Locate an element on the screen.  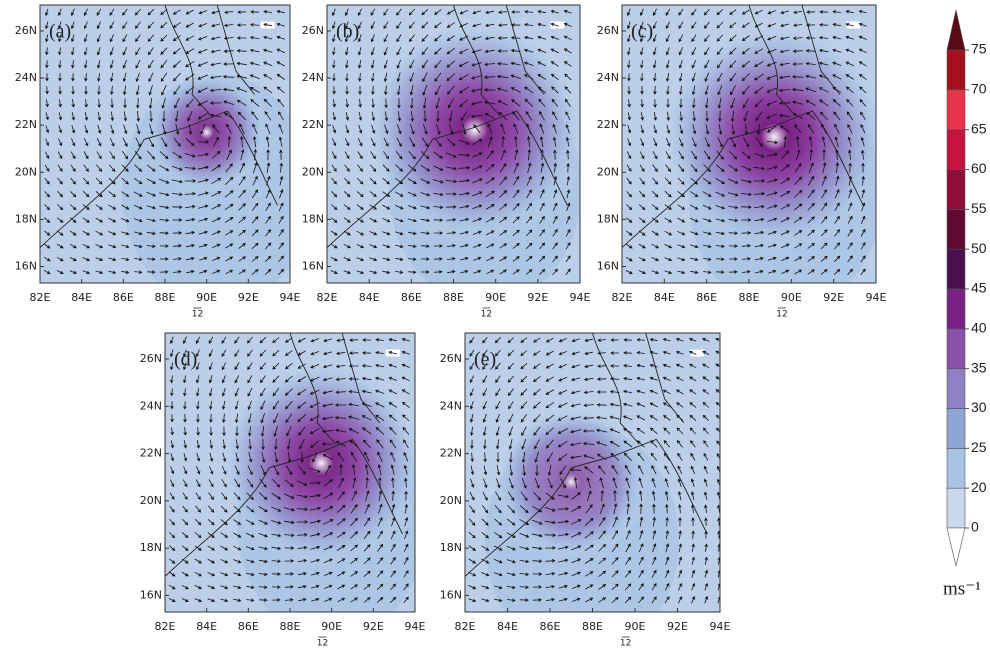
colorbar-over is located at coordinates (956, 30).